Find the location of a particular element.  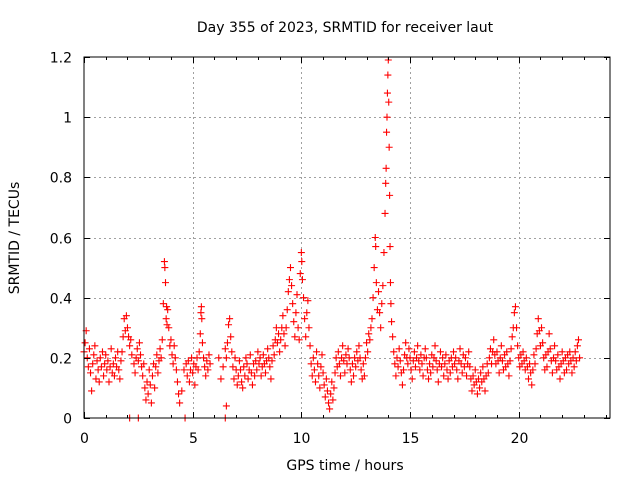

x-tick-label: 10 is located at coordinates (302, 439).